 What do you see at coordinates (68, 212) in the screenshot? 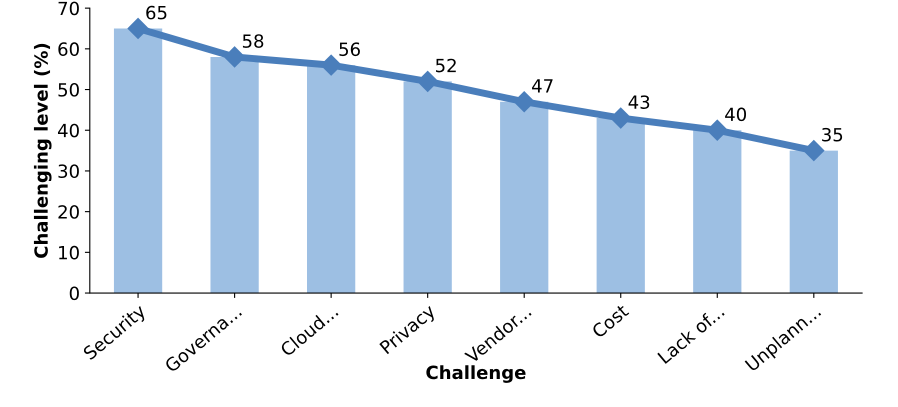
I see `y-tick-label: 20` at bounding box center [68, 212].